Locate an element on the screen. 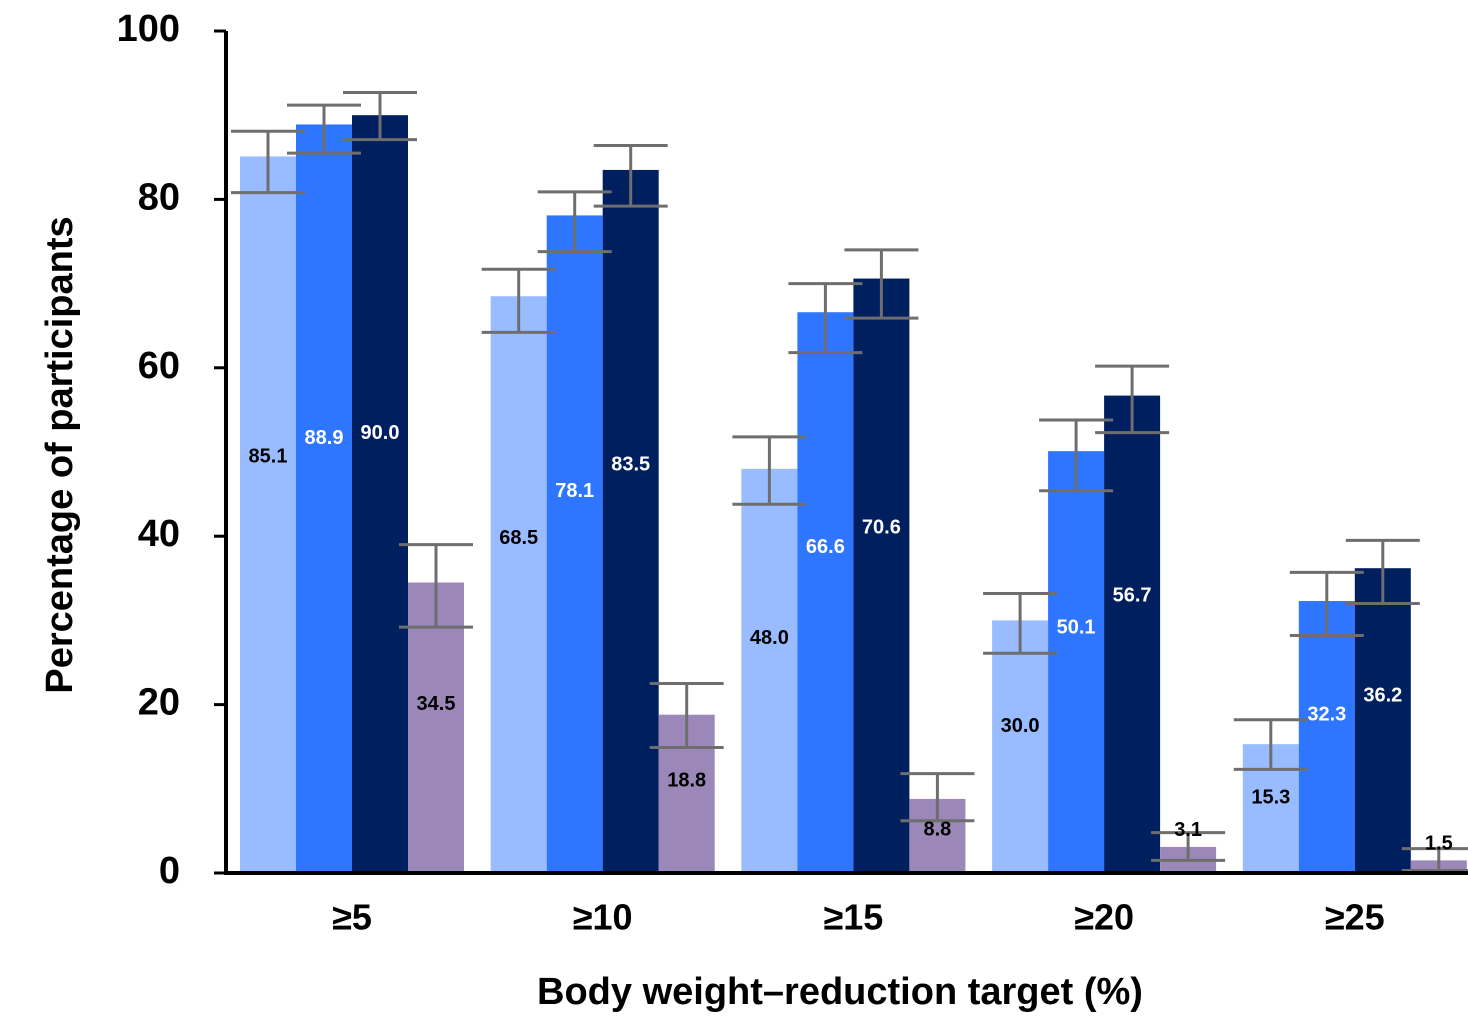 This screenshot has width=1468, height=1017. data-label-series2-3: 66.6 is located at coordinates (825, 547).